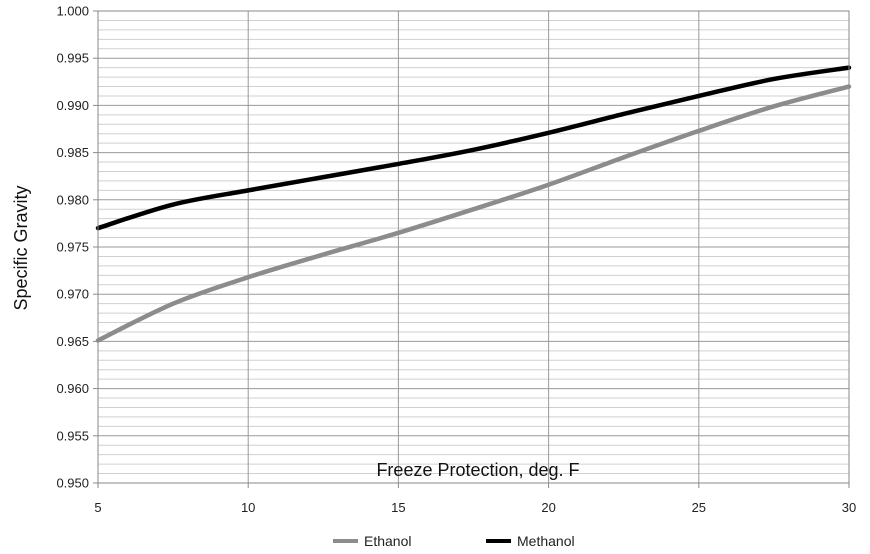  I want to click on y-axis-title: Specific Gravity, so click(21, 247).